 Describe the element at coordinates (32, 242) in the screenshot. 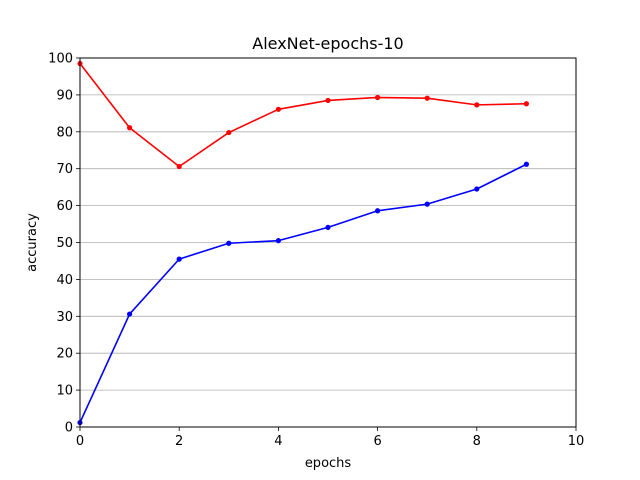

I see `y-axis-title: accuracy` at that location.